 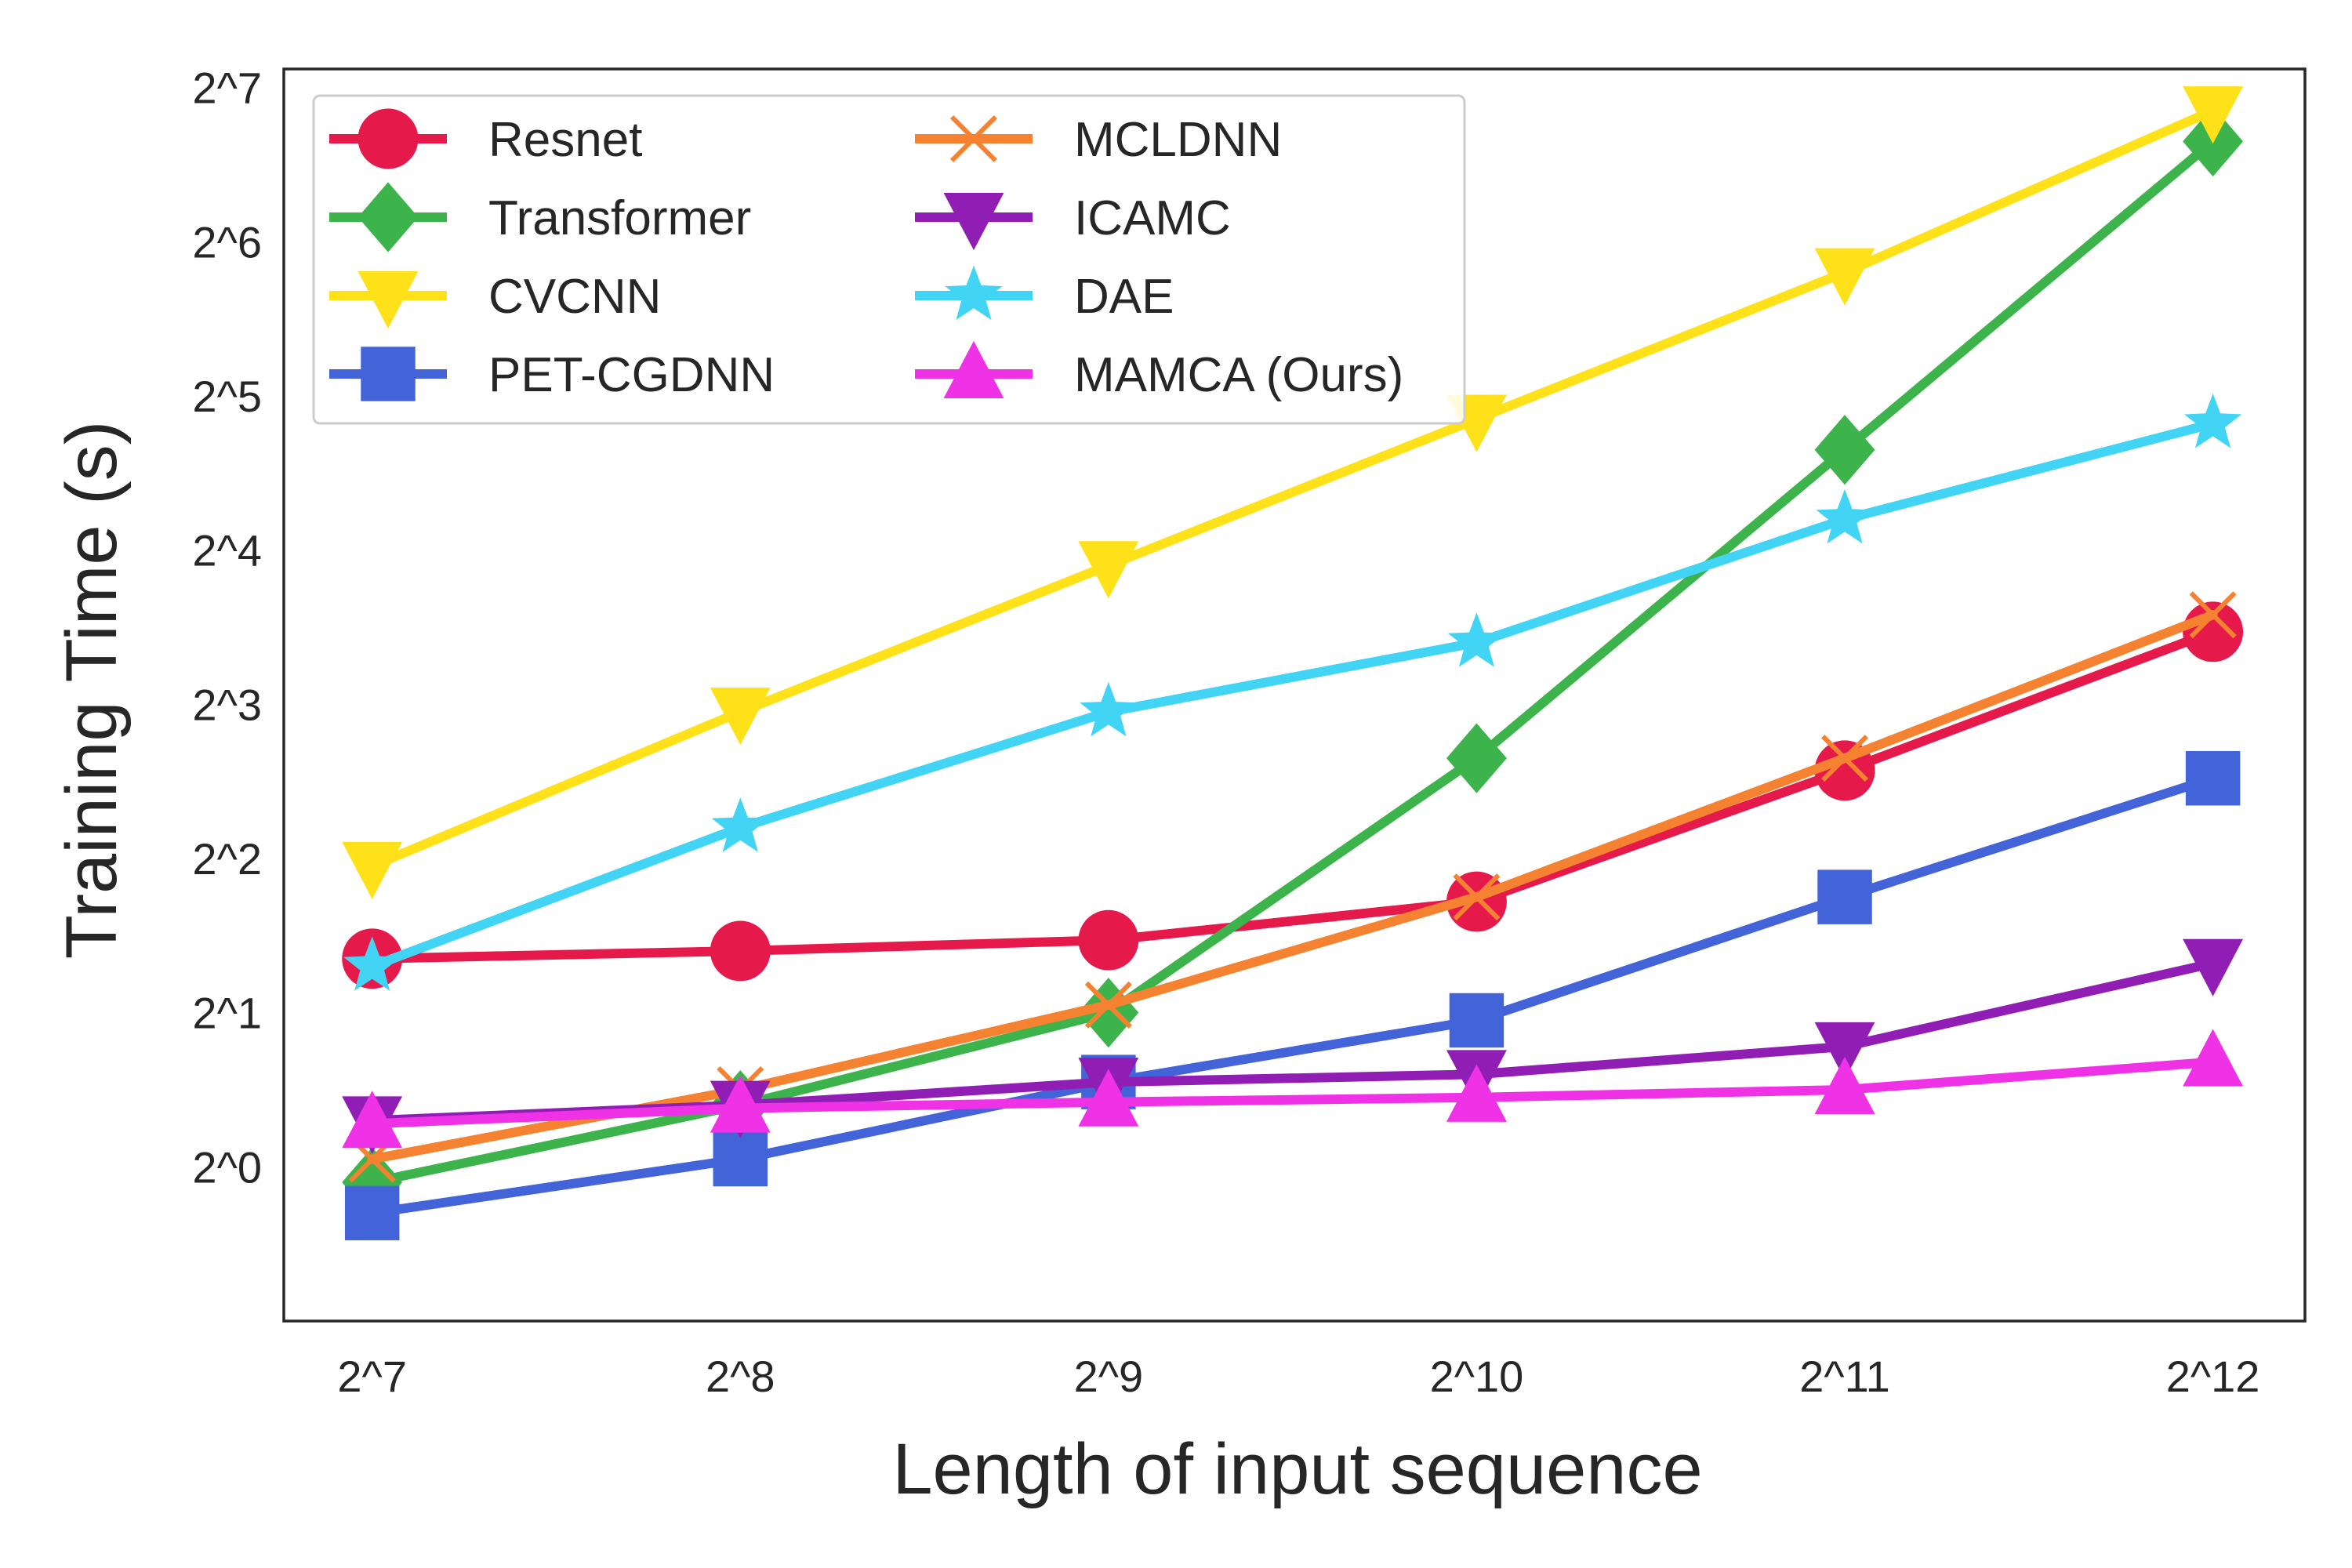 I want to click on y-tick-label: 2^1, so click(x=227, y=1013).